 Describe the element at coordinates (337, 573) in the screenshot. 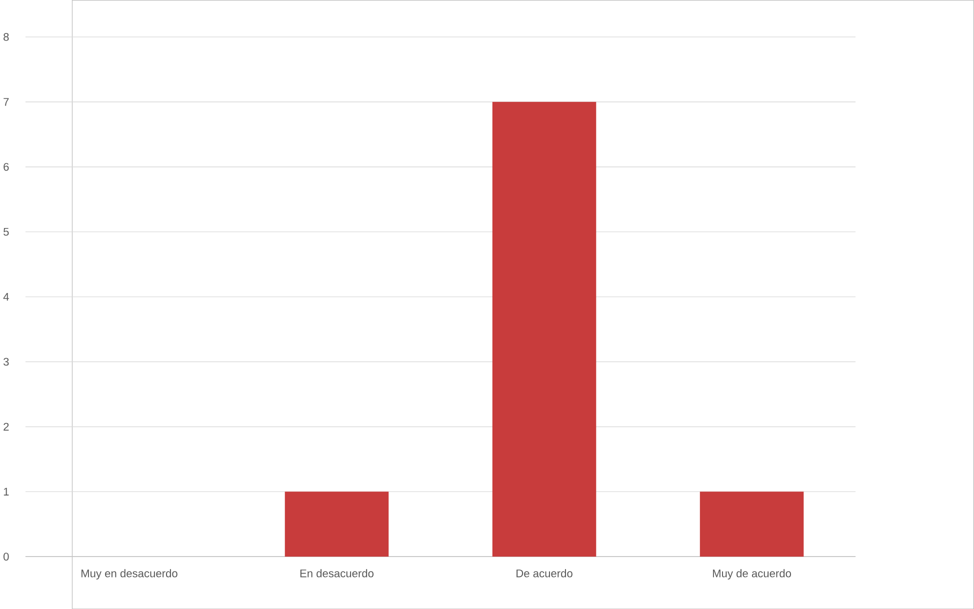

I see `x-tick-label: En desacuerdo` at that location.